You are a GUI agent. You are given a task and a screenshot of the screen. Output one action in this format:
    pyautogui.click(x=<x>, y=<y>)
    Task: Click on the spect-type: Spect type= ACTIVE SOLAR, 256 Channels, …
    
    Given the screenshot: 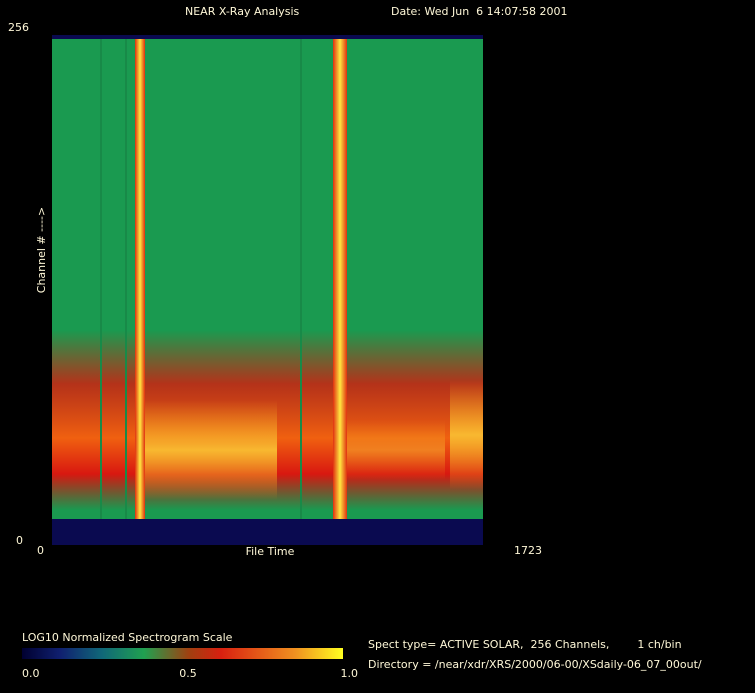 What is the action you would take?
    pyautogui.click(x=525, y=644)
    